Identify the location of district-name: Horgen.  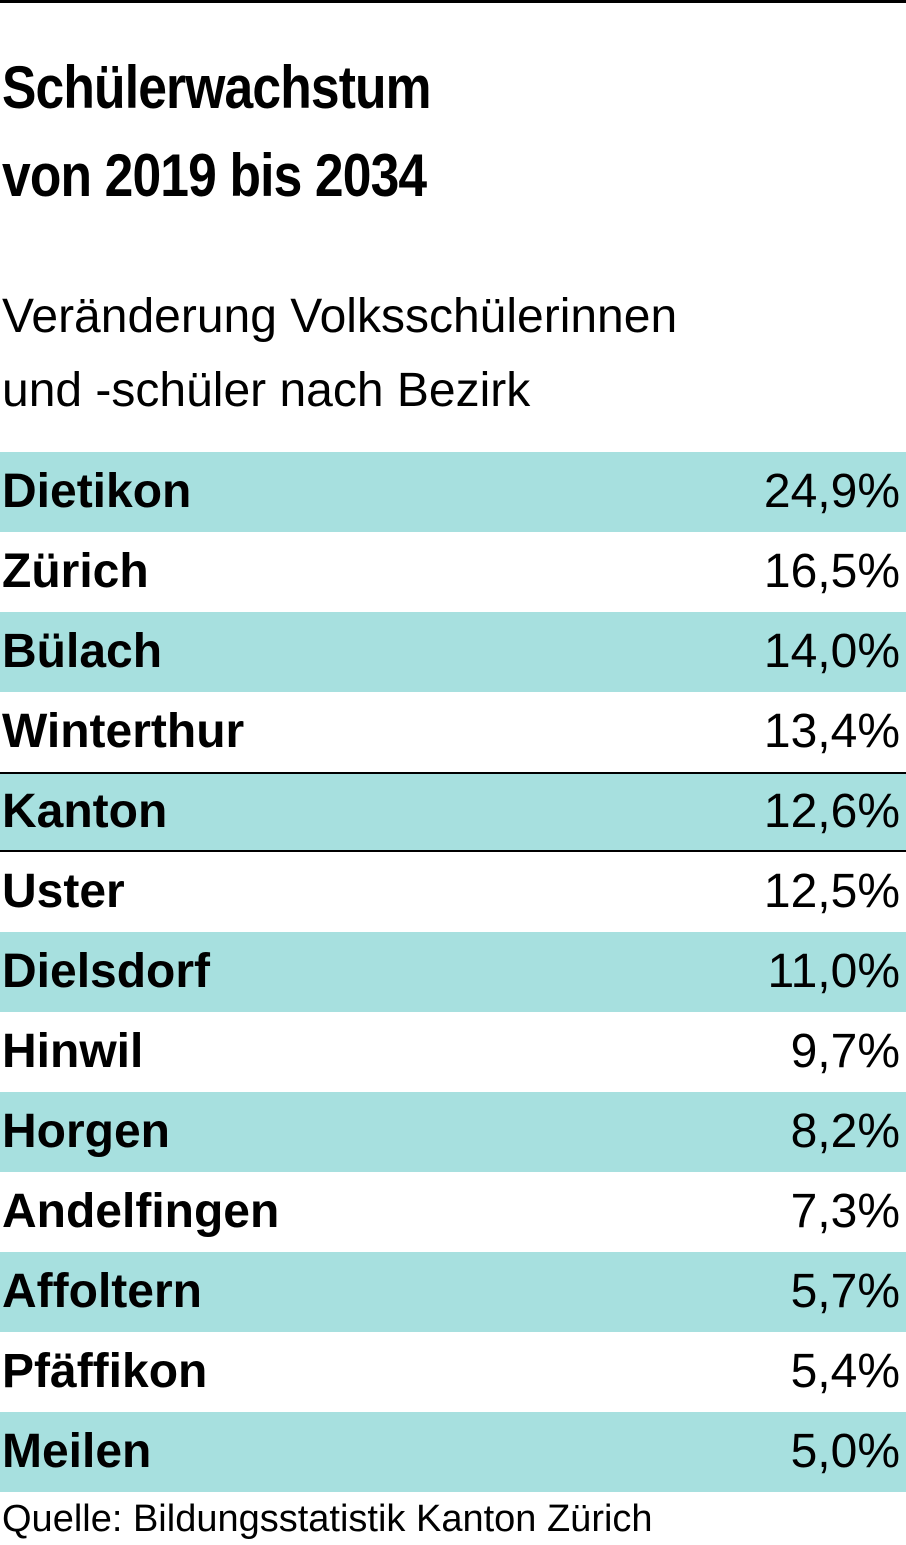
(86, 1131).